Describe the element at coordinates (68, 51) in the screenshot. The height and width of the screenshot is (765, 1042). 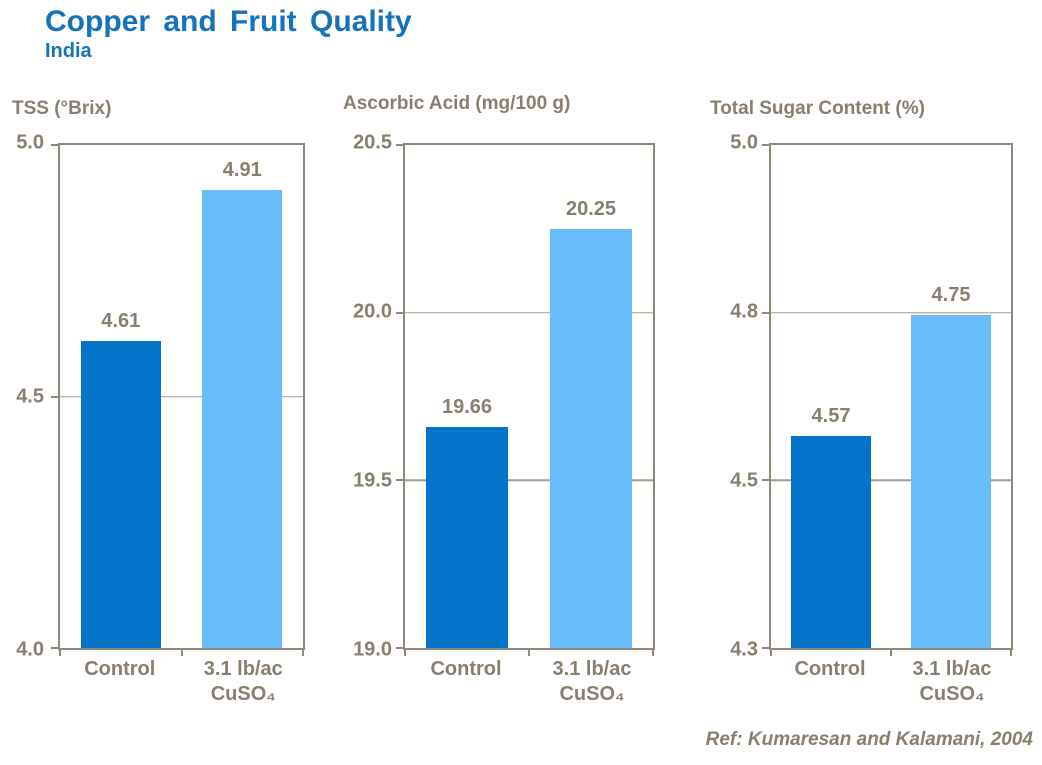
I see `page-subtitle: India` at that location.